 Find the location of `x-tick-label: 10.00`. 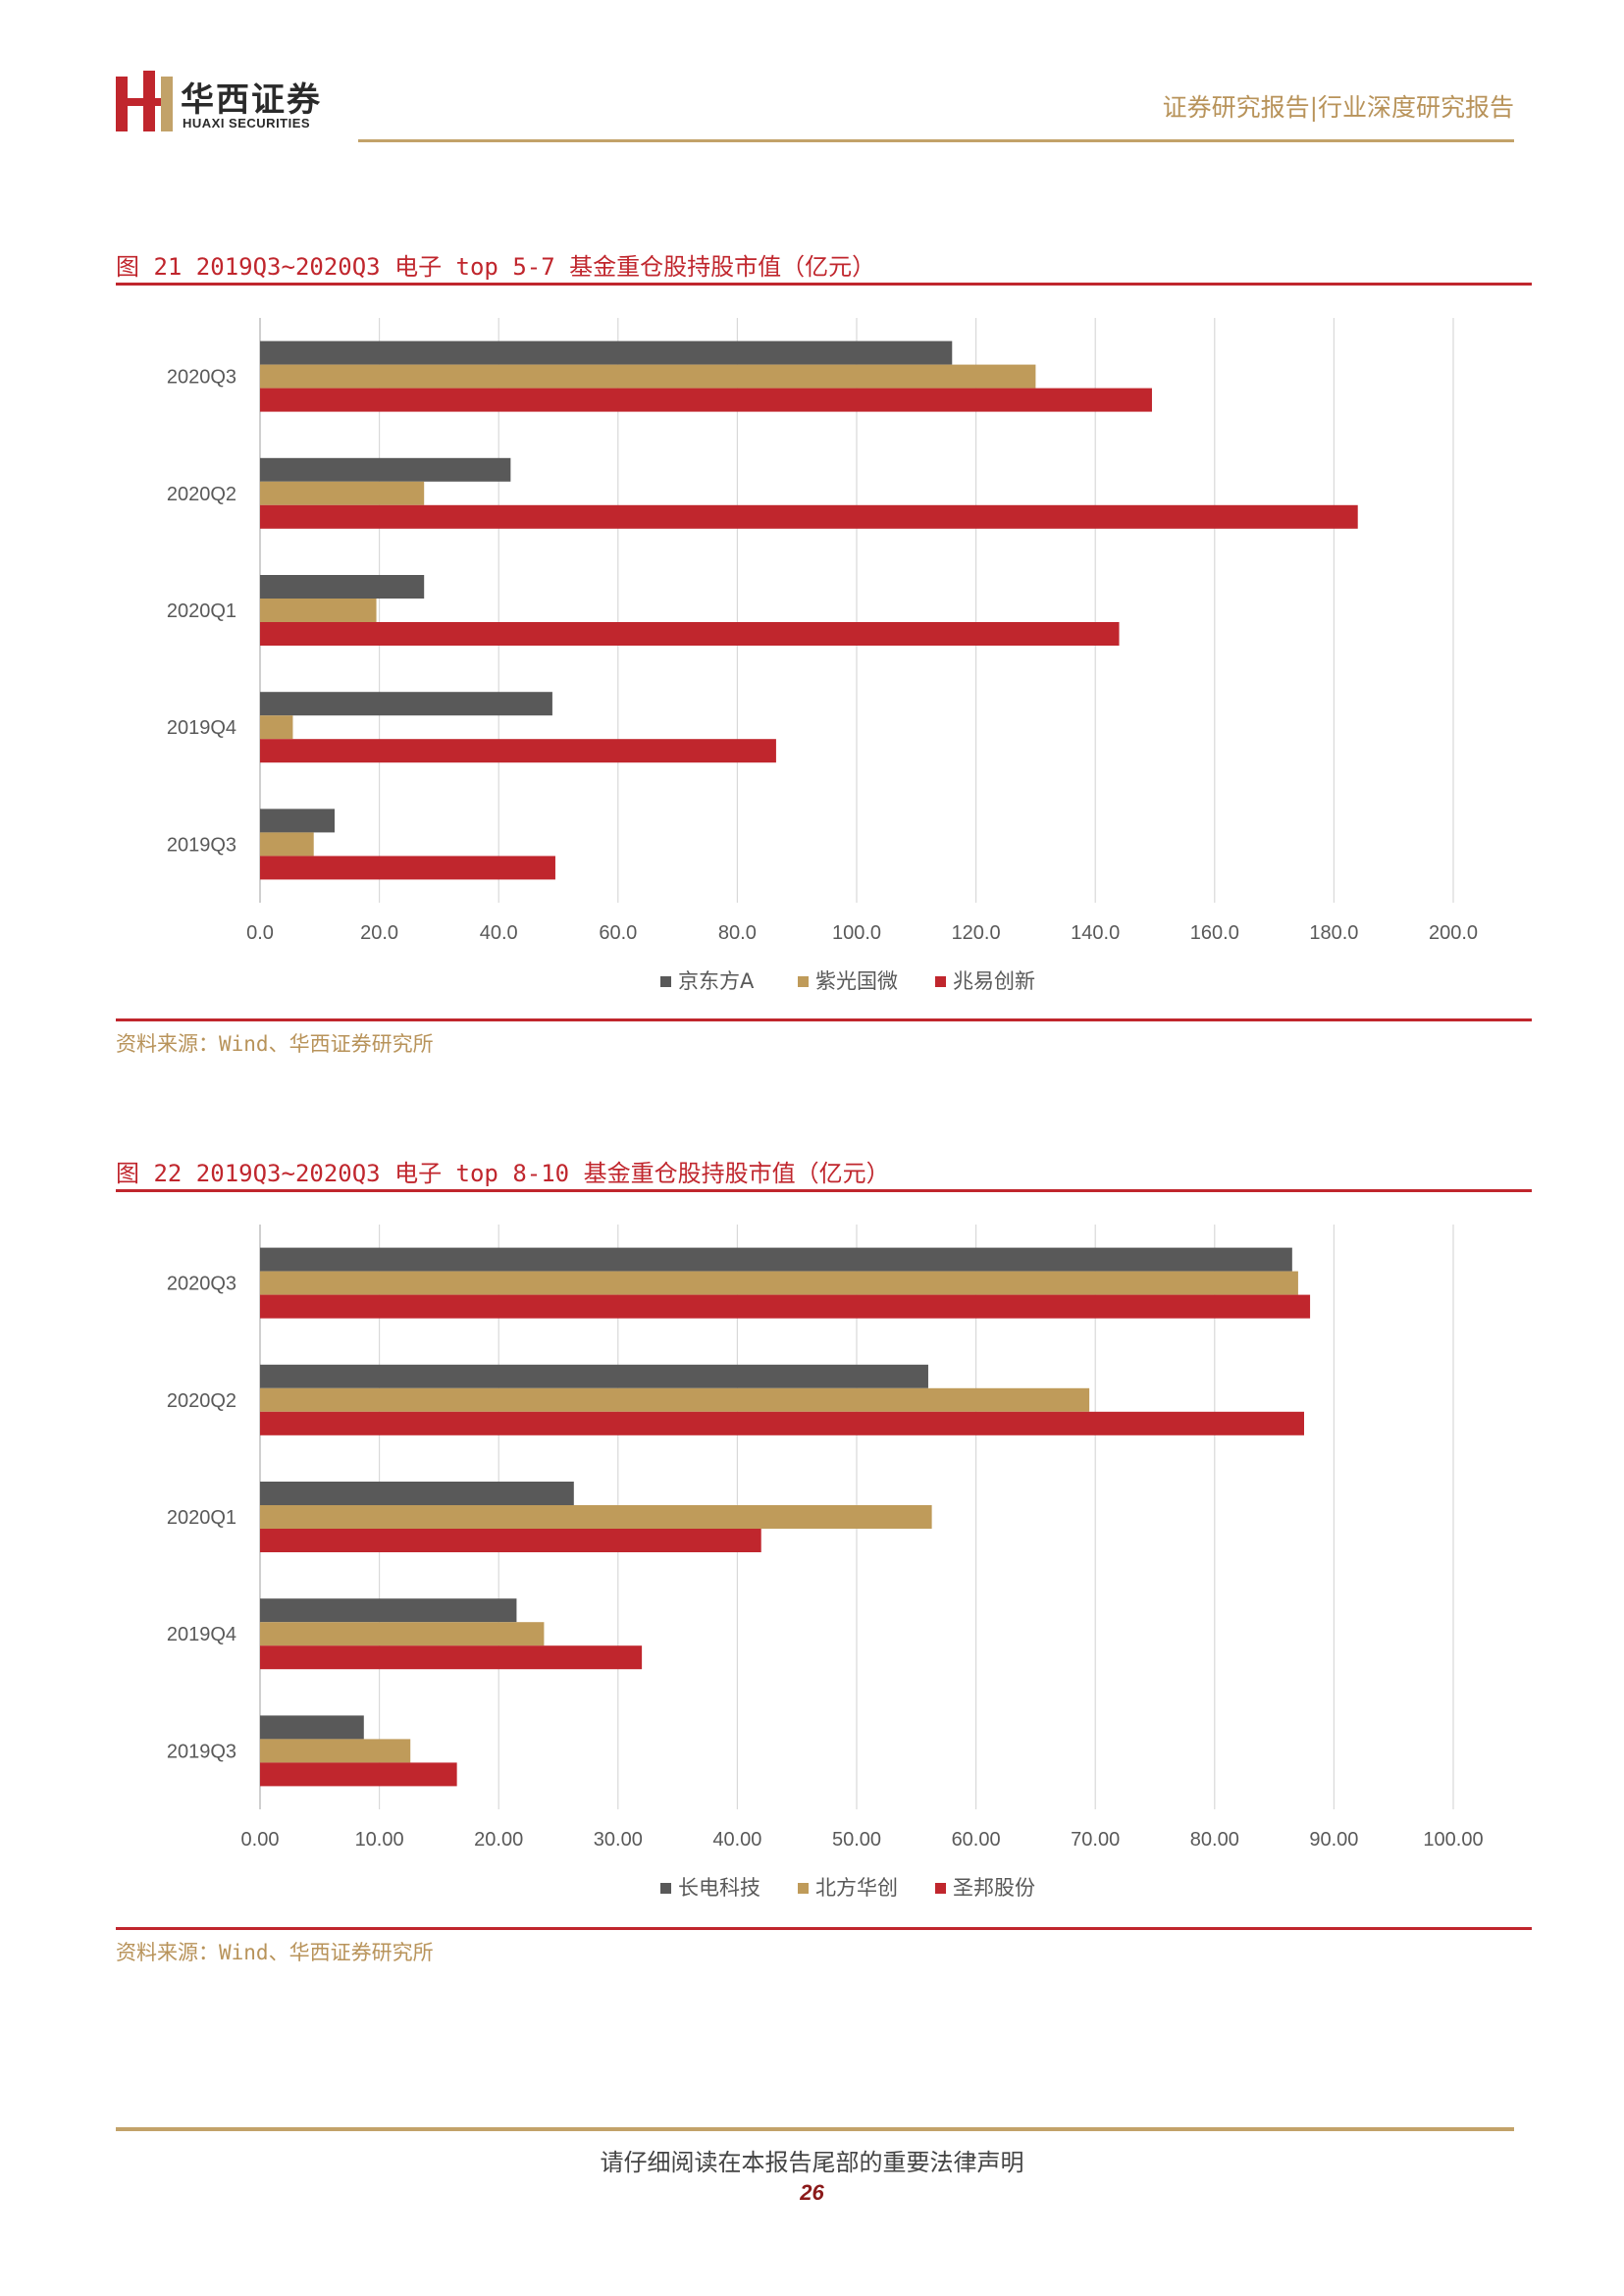

x-tick-label: 10.00 is located at coordinates (379, 1840).